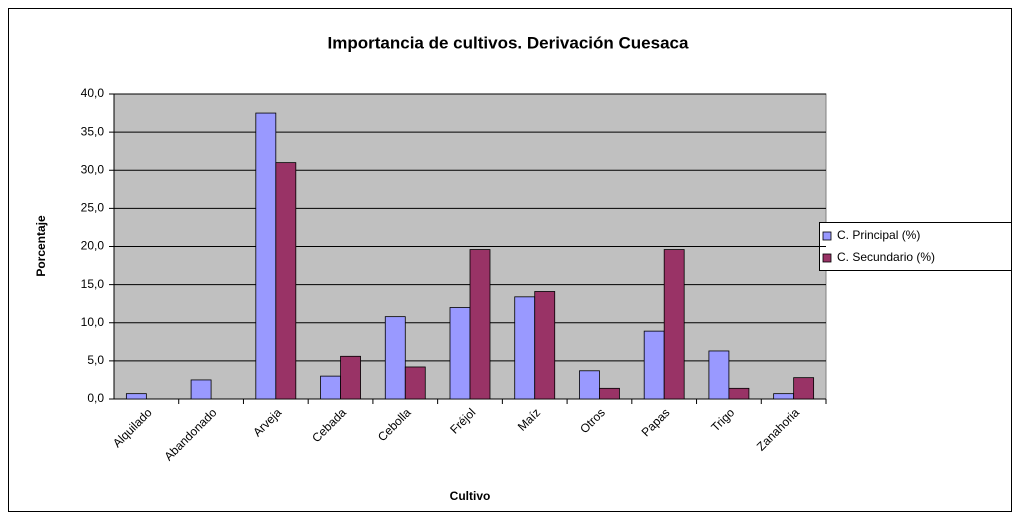 This screenshot has width=1016, height=519. I want to click on legend-label: C. Secundario (%), so click(886, 257).